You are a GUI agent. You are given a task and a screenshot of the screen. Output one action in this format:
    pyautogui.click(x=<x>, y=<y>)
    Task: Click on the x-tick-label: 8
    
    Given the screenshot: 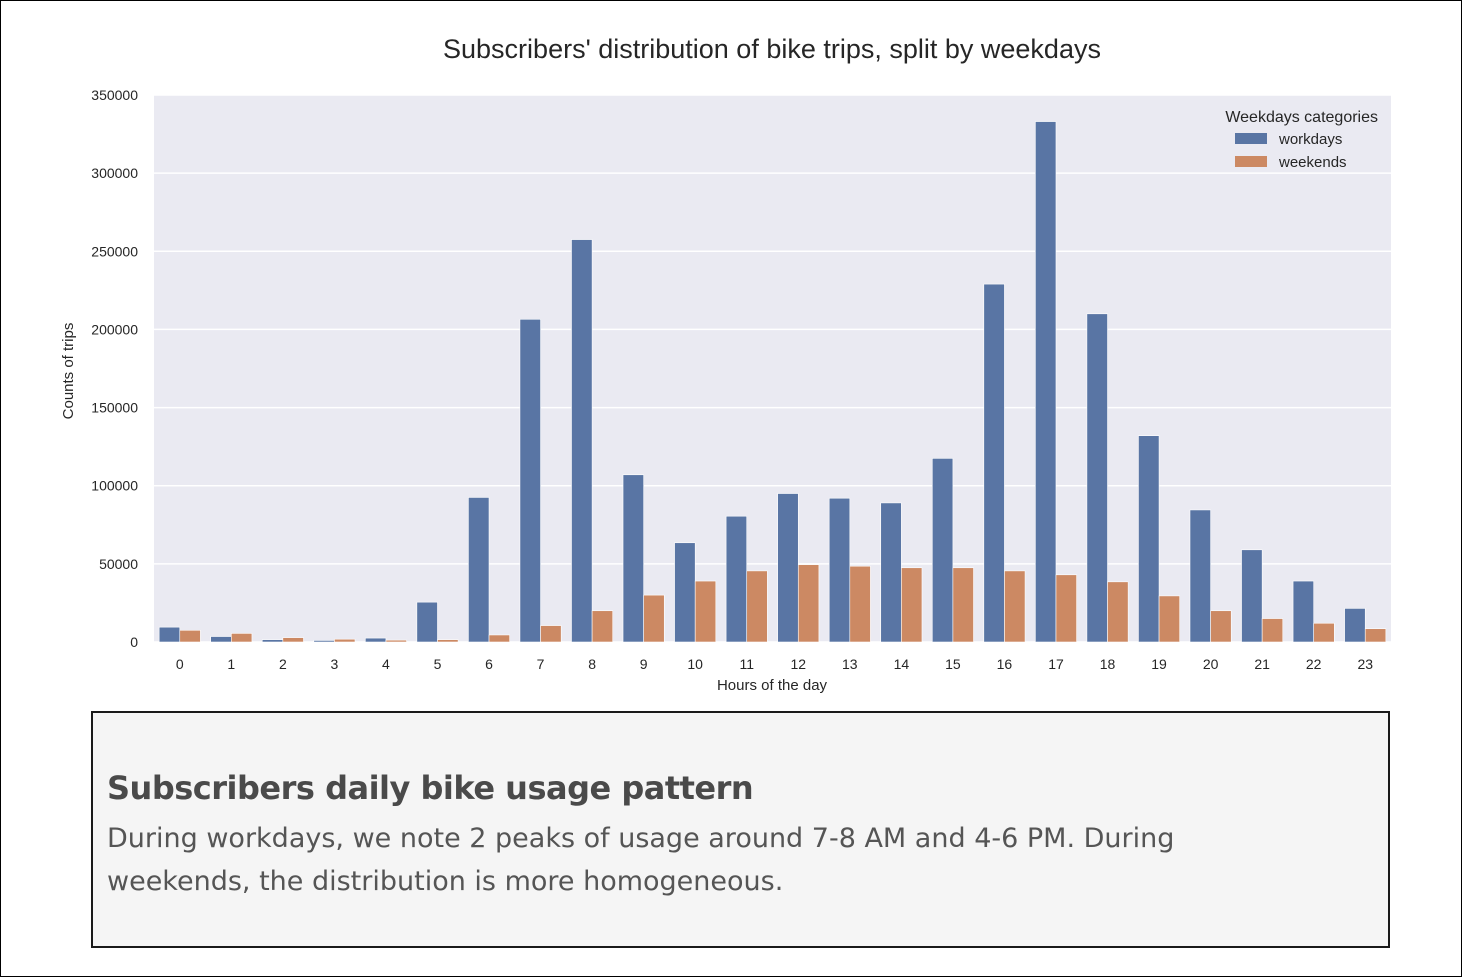 What is the action you would take?
    pyautogui.click(x=592, y=664)
    